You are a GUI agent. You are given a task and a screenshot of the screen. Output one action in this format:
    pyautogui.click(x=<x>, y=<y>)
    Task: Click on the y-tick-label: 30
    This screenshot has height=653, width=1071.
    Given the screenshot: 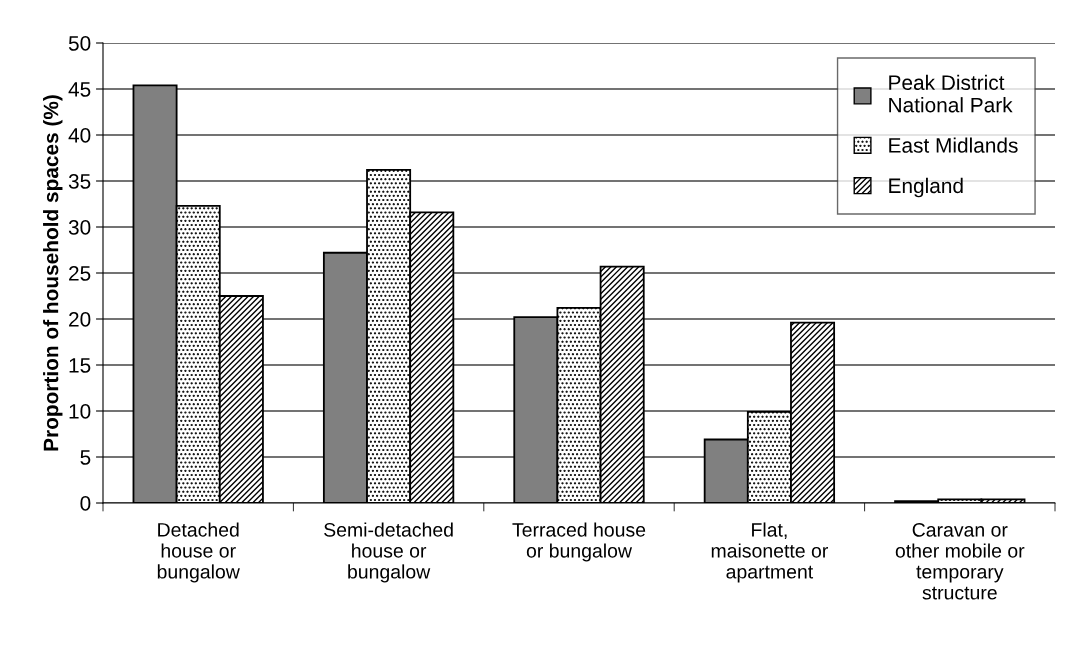 What is the action you would take?
    pyautogui.click(x=79, y=227)
    